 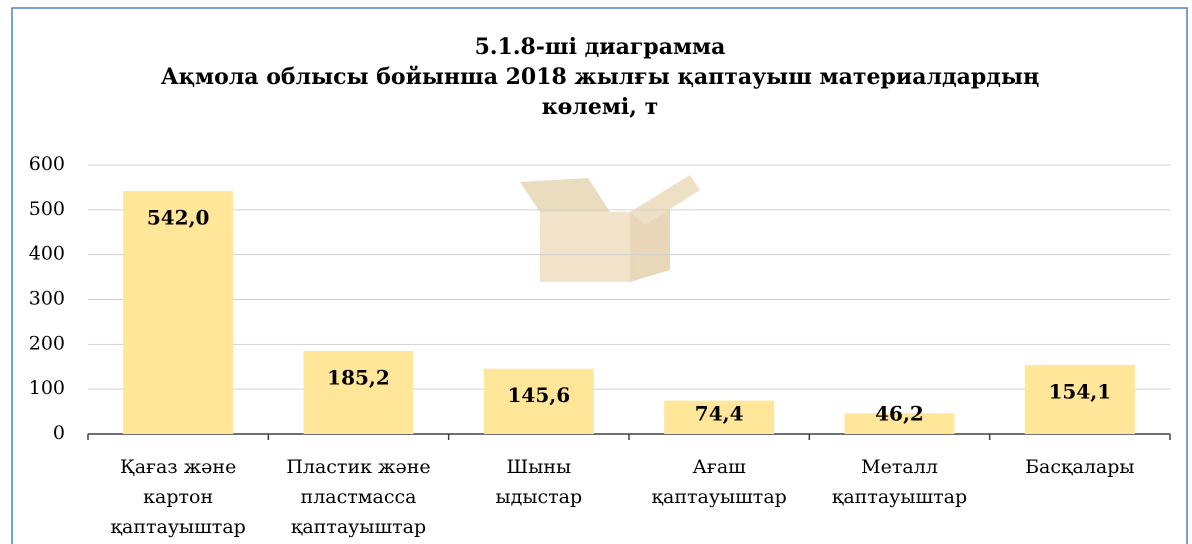 What do you see at coordinates (358, 377) in the screenshot?
I see `value-label: 185,2` at bounding box center [358, 377].